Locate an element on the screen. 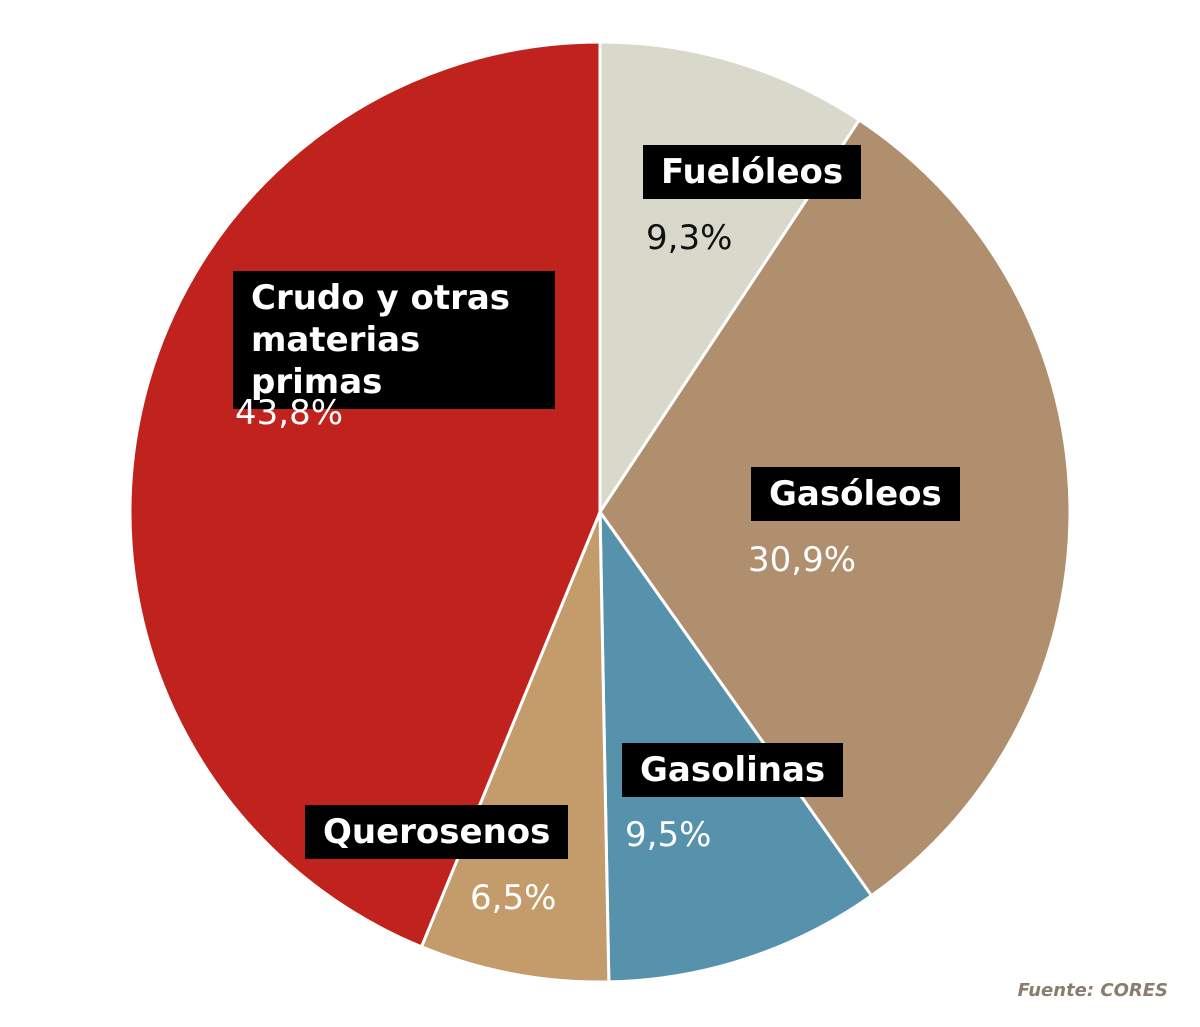 Image resolution: width=1200 pixels, height=1027 pixels. slice-label: Gasolinas is located at coordinates (733, 770).